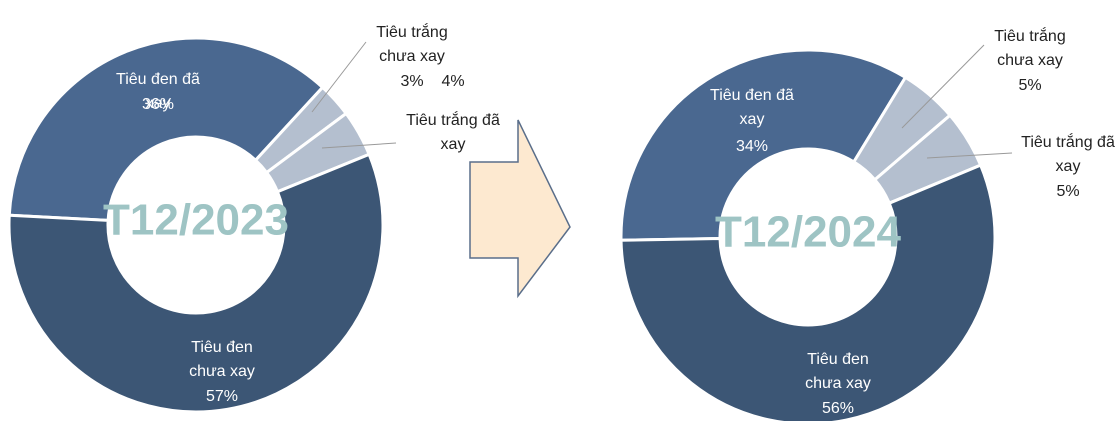 Image resolution: width=1117 pixels, height=421 pixels. What do you see at coordinates (196, 220) in the screenshot?
I see `center-label: T12/2023` at bounding box center [196, 220].